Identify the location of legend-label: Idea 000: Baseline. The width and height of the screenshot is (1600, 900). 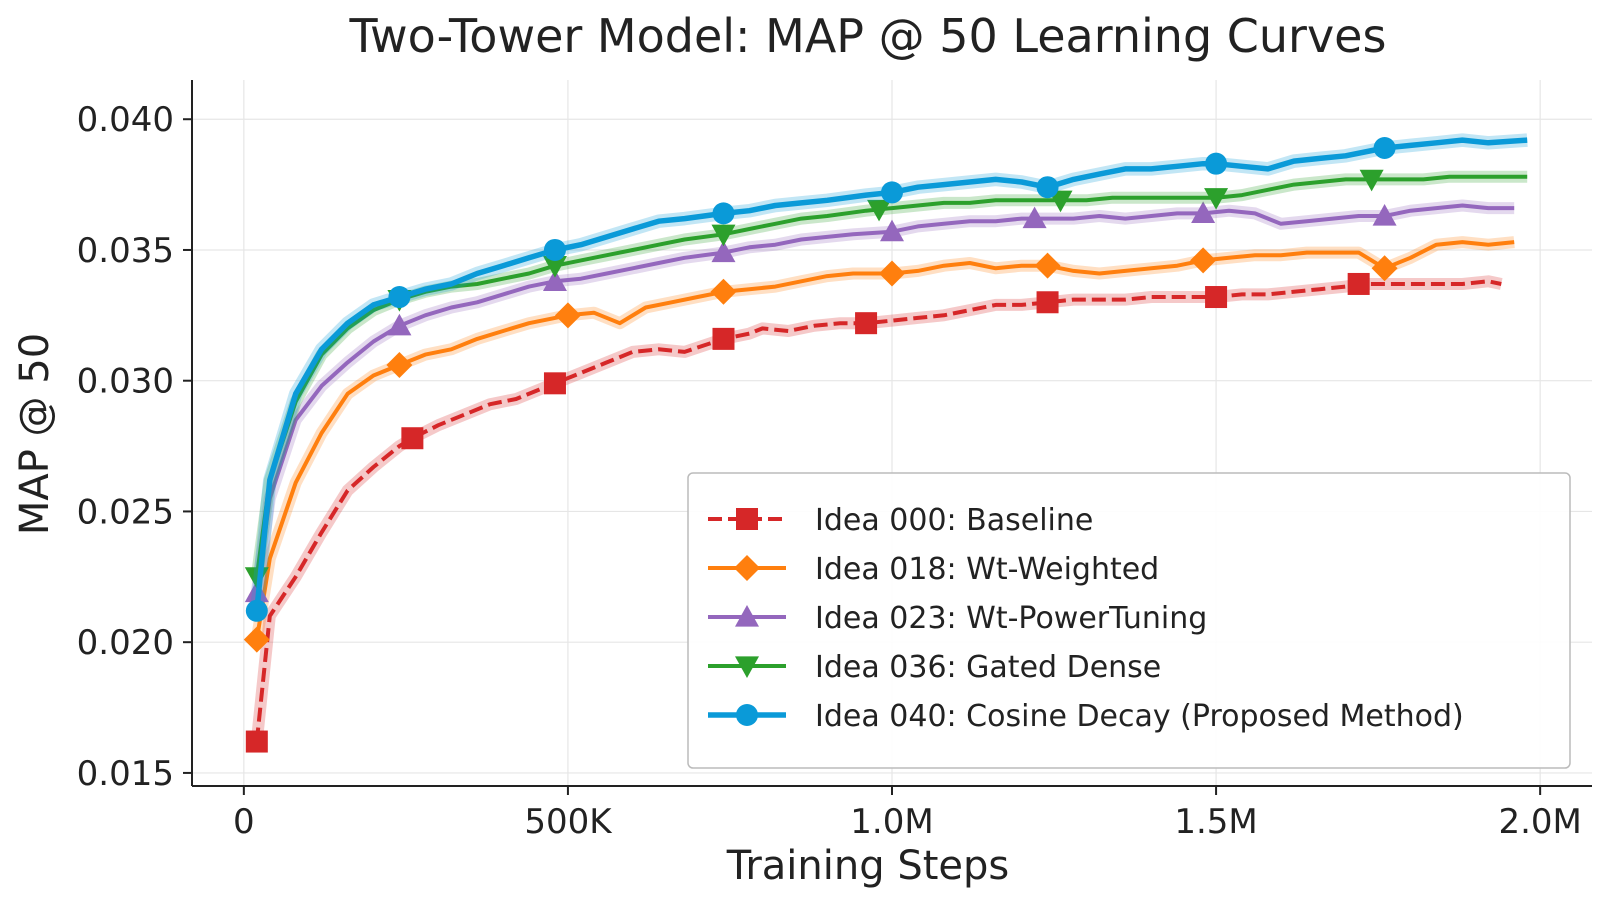
(954, 520).